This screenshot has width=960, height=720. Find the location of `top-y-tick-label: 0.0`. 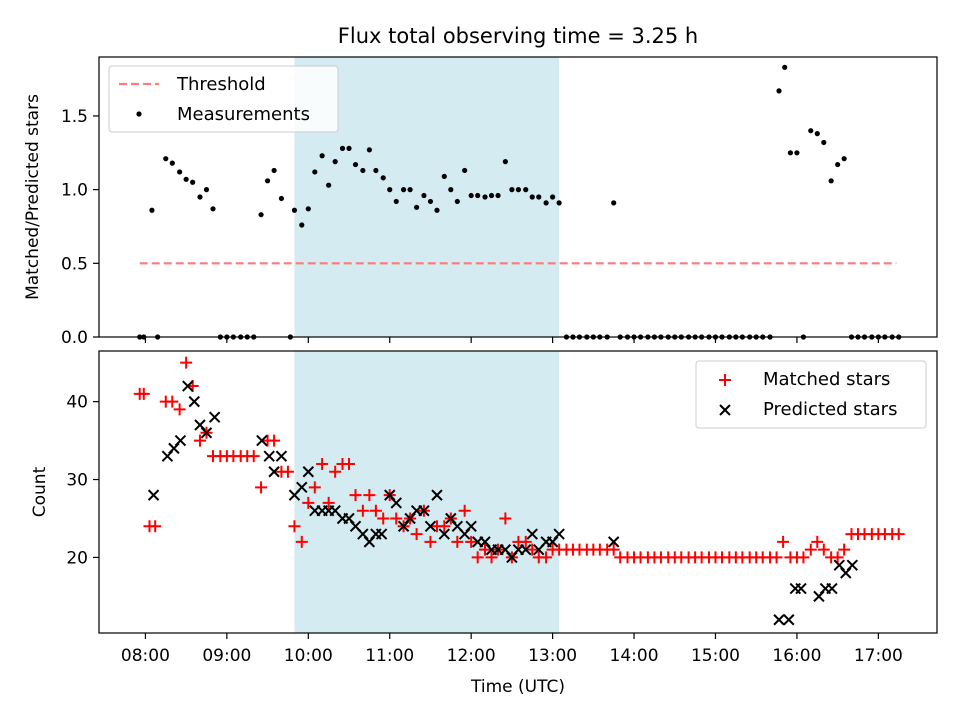

top-y-tick-label: 0.0 is located at coordinates (74, 338).